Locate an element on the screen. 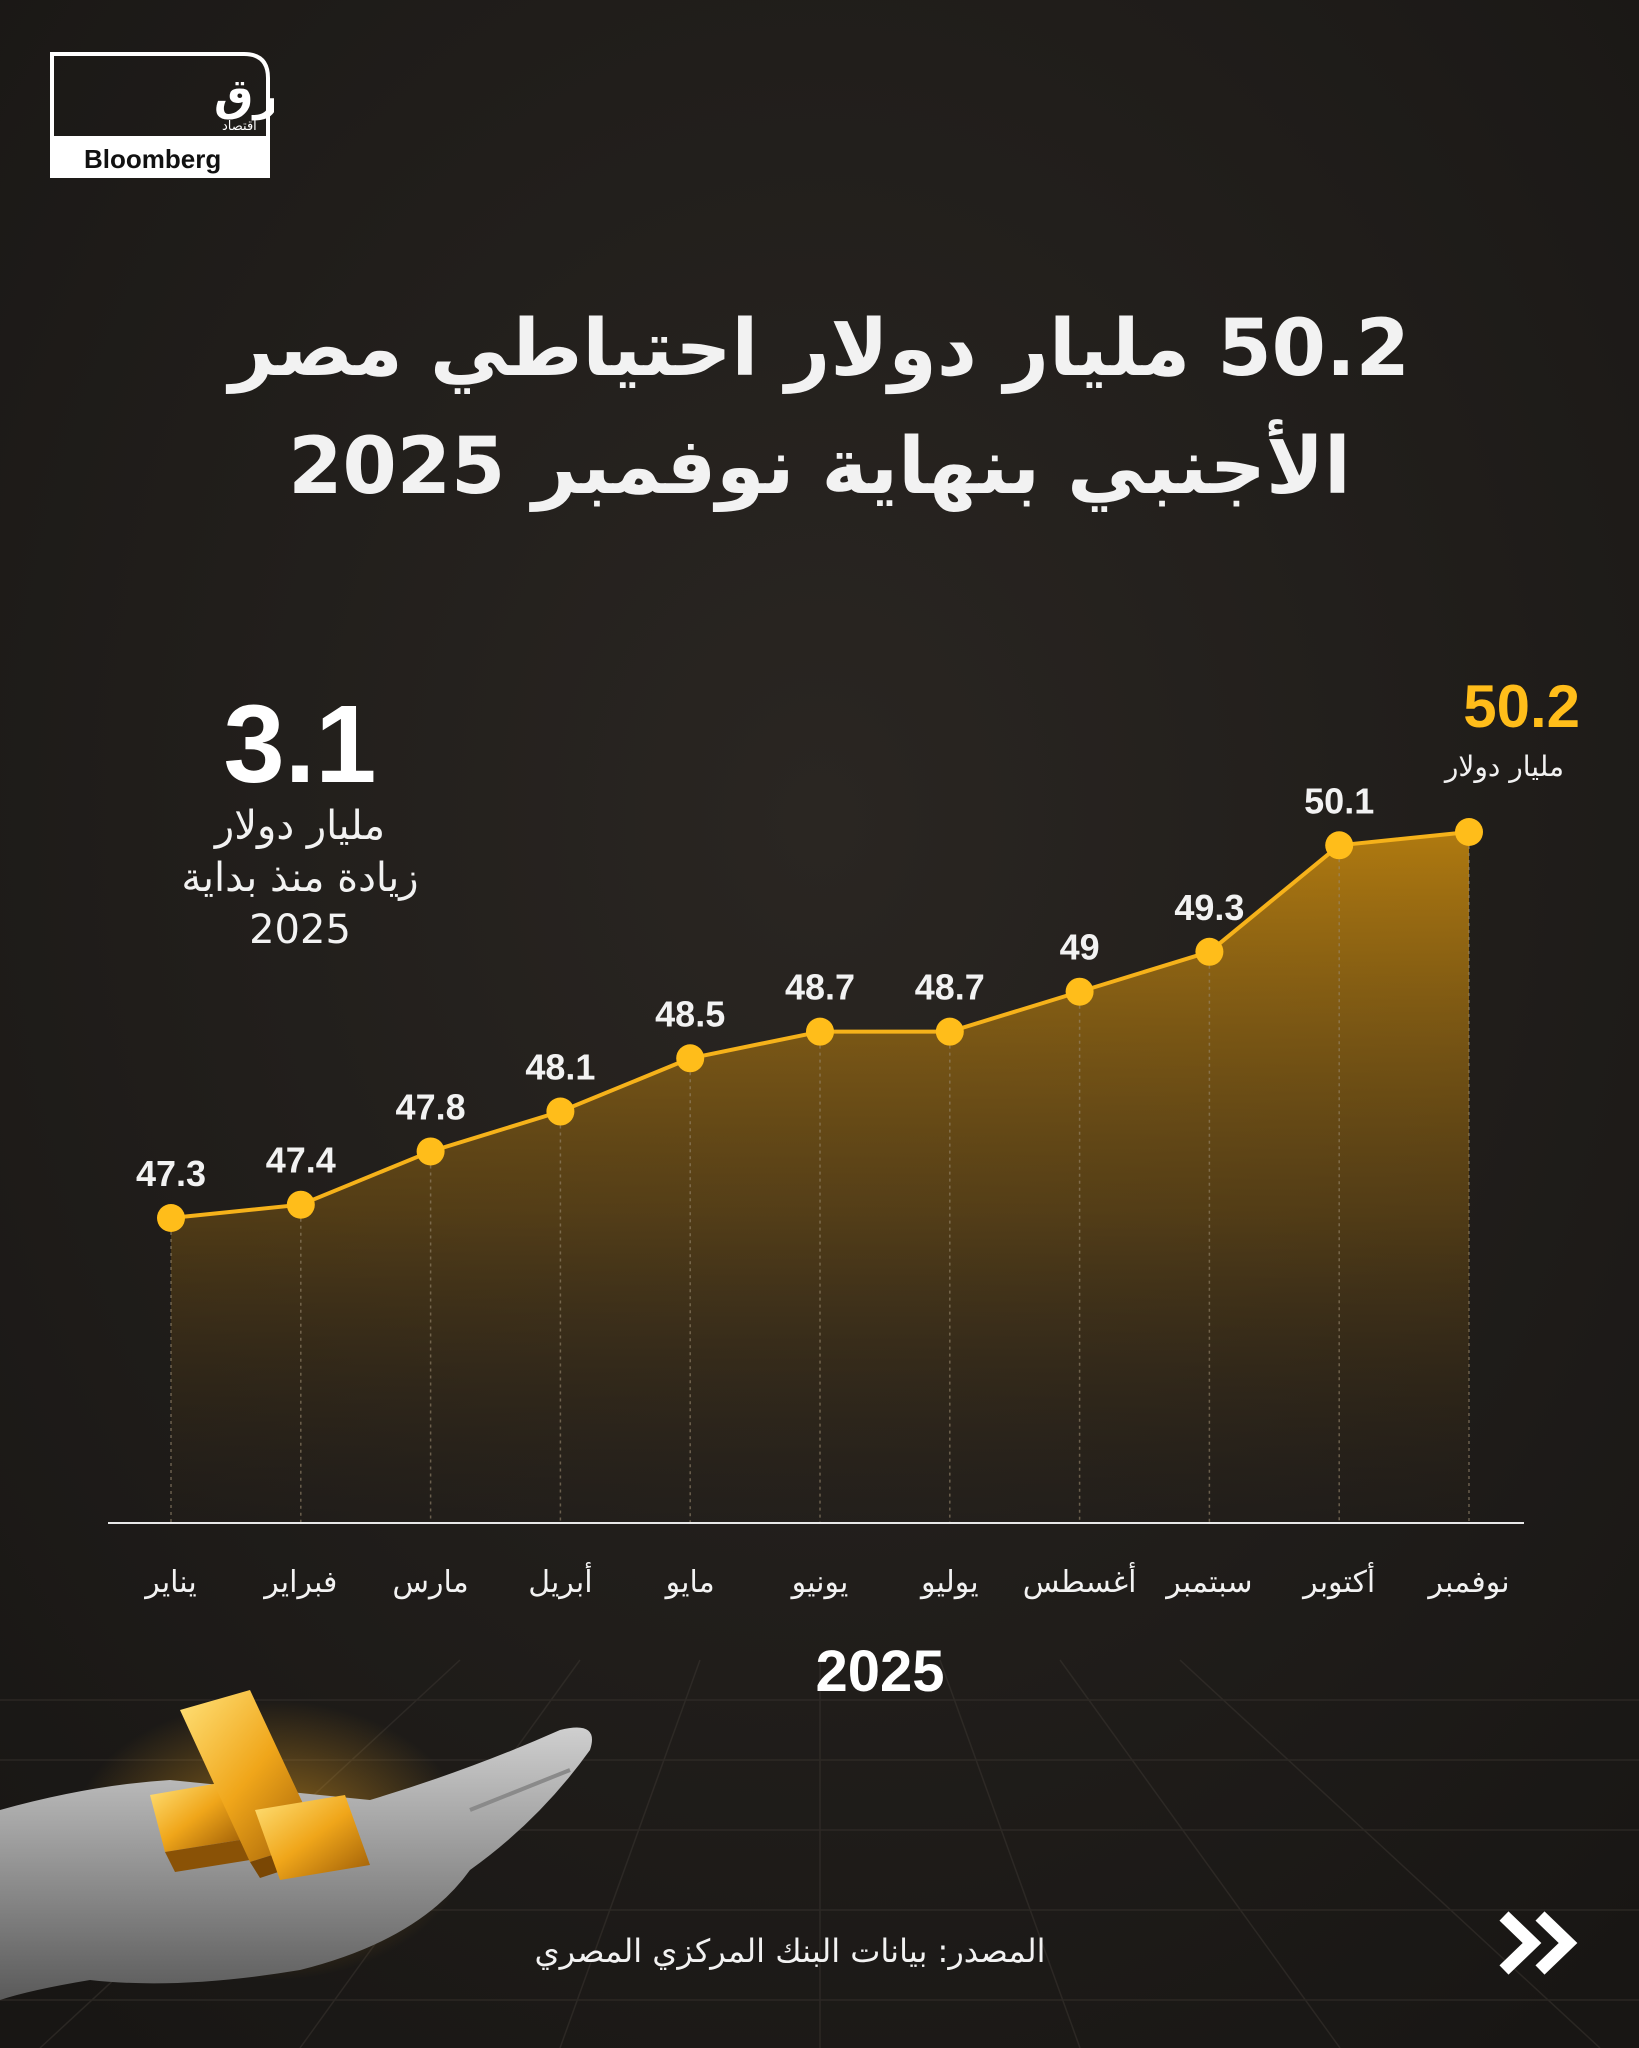 This screenshot has width=1639, height=2048. data-label: 47.4 is located at coordinates (301, 1160).